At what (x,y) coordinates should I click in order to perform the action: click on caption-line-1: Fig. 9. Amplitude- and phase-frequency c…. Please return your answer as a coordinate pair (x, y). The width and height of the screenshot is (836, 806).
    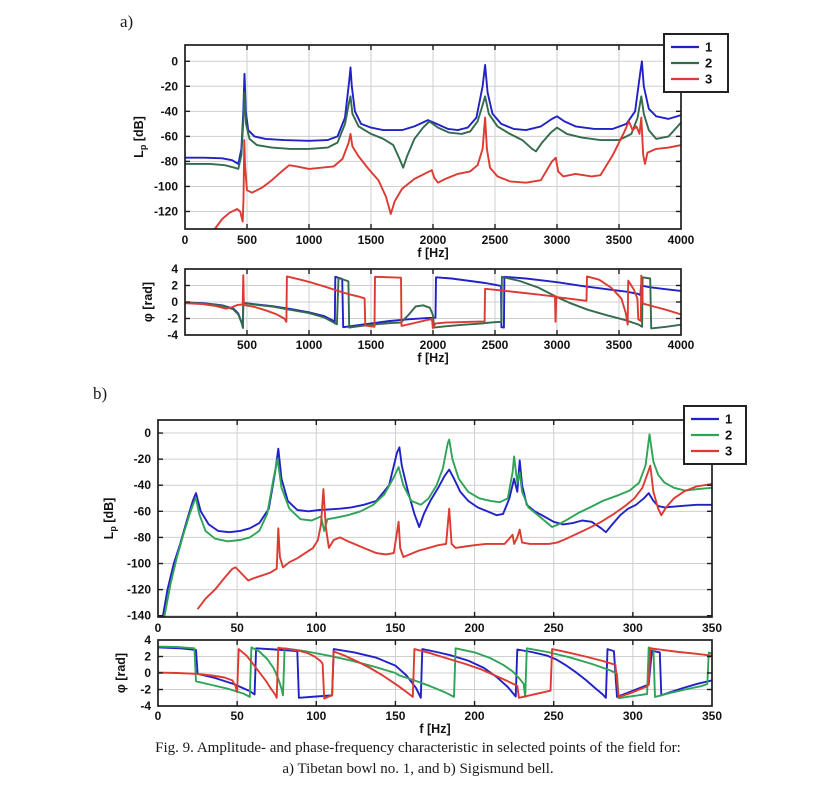
    Looking at the image, I should click on (418, 748).